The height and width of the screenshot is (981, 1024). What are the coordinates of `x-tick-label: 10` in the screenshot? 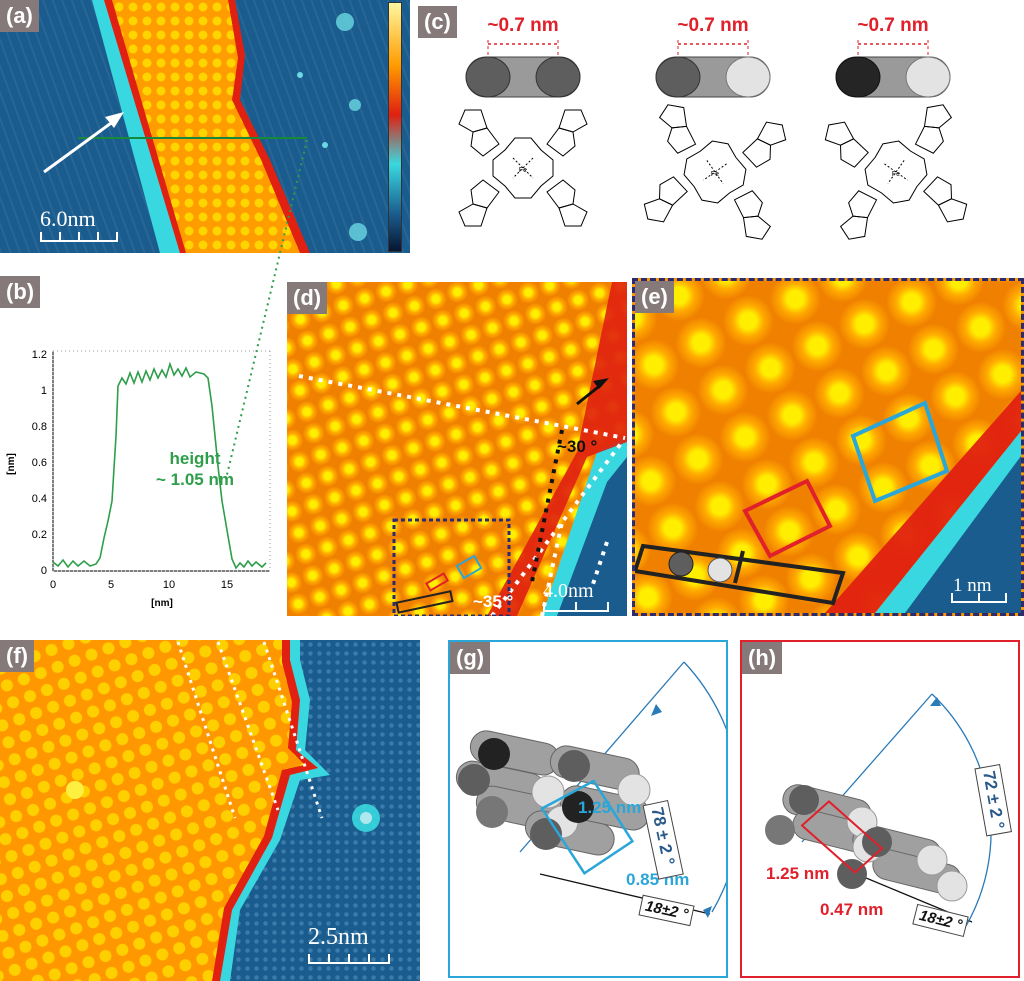 It's located at (169, 585).